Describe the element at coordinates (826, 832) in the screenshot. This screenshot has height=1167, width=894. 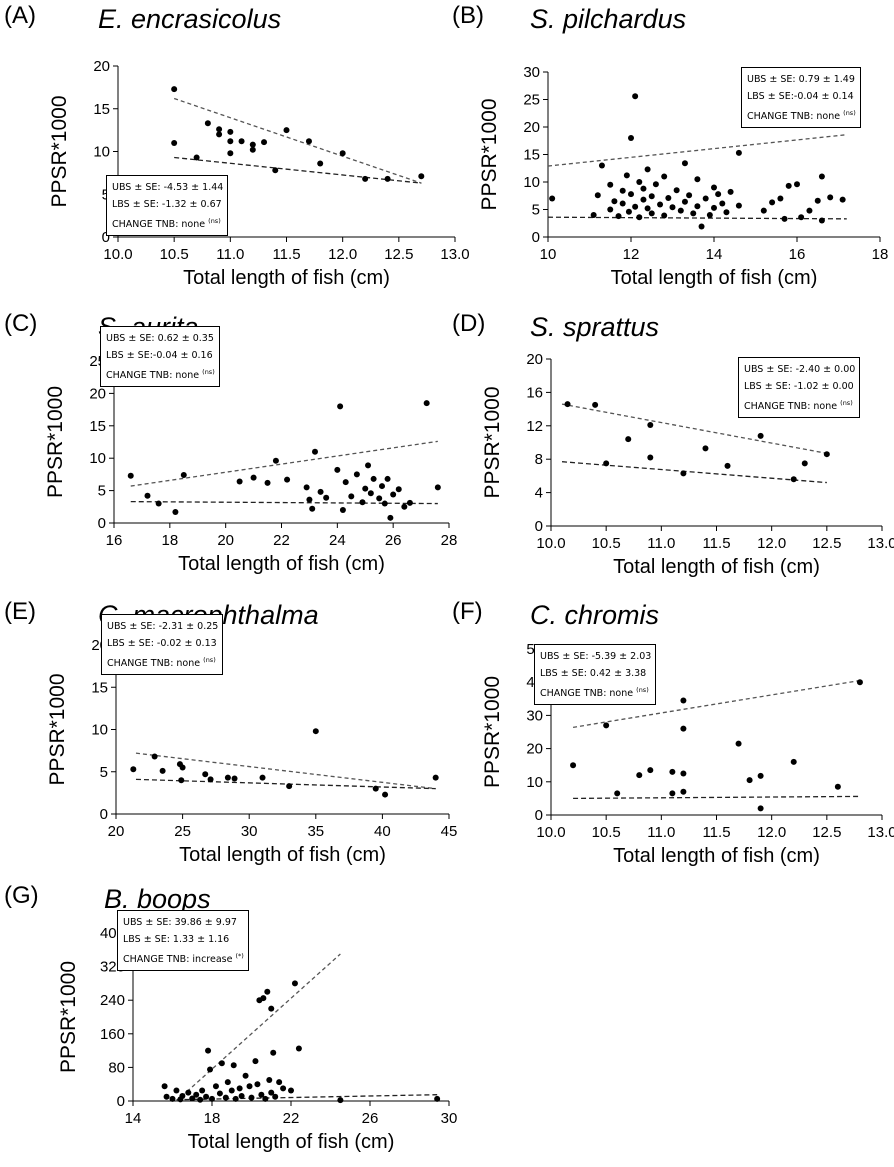
I see `x-tick-label: 12.5` at that location.